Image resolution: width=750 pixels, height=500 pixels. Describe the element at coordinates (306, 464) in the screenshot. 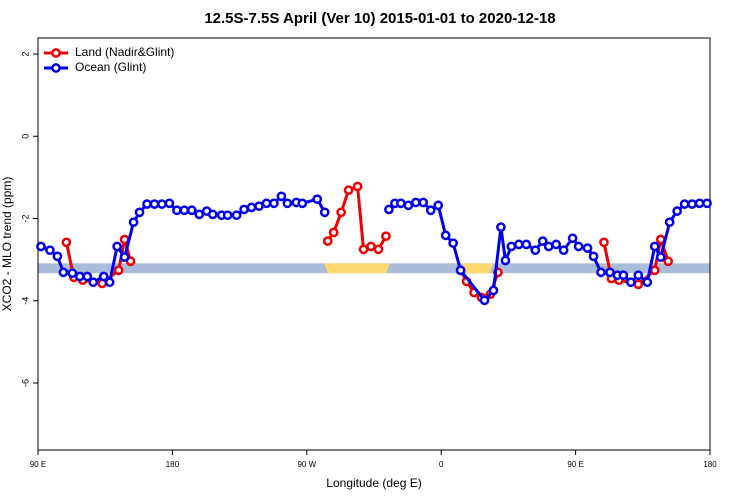

I see `x-tick-label: 90 W` at that location.